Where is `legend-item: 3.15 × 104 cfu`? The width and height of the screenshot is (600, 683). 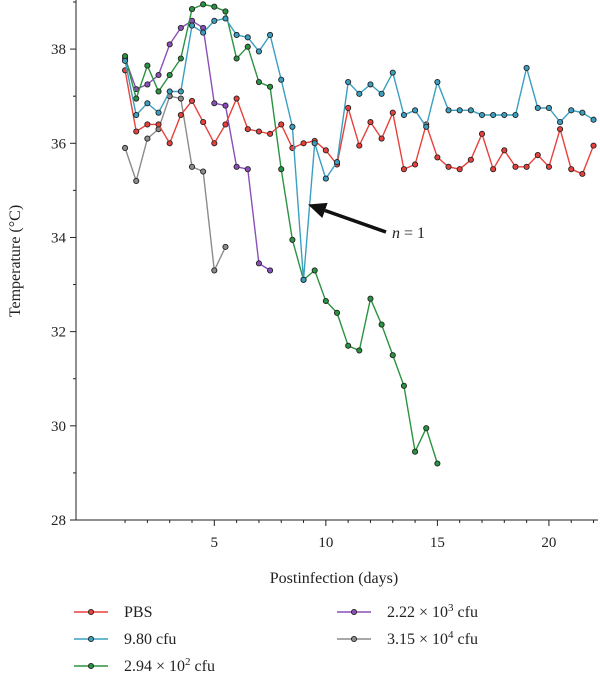
legend-item: 3.15 × 104 cfu is located at coordinates (407, 638).